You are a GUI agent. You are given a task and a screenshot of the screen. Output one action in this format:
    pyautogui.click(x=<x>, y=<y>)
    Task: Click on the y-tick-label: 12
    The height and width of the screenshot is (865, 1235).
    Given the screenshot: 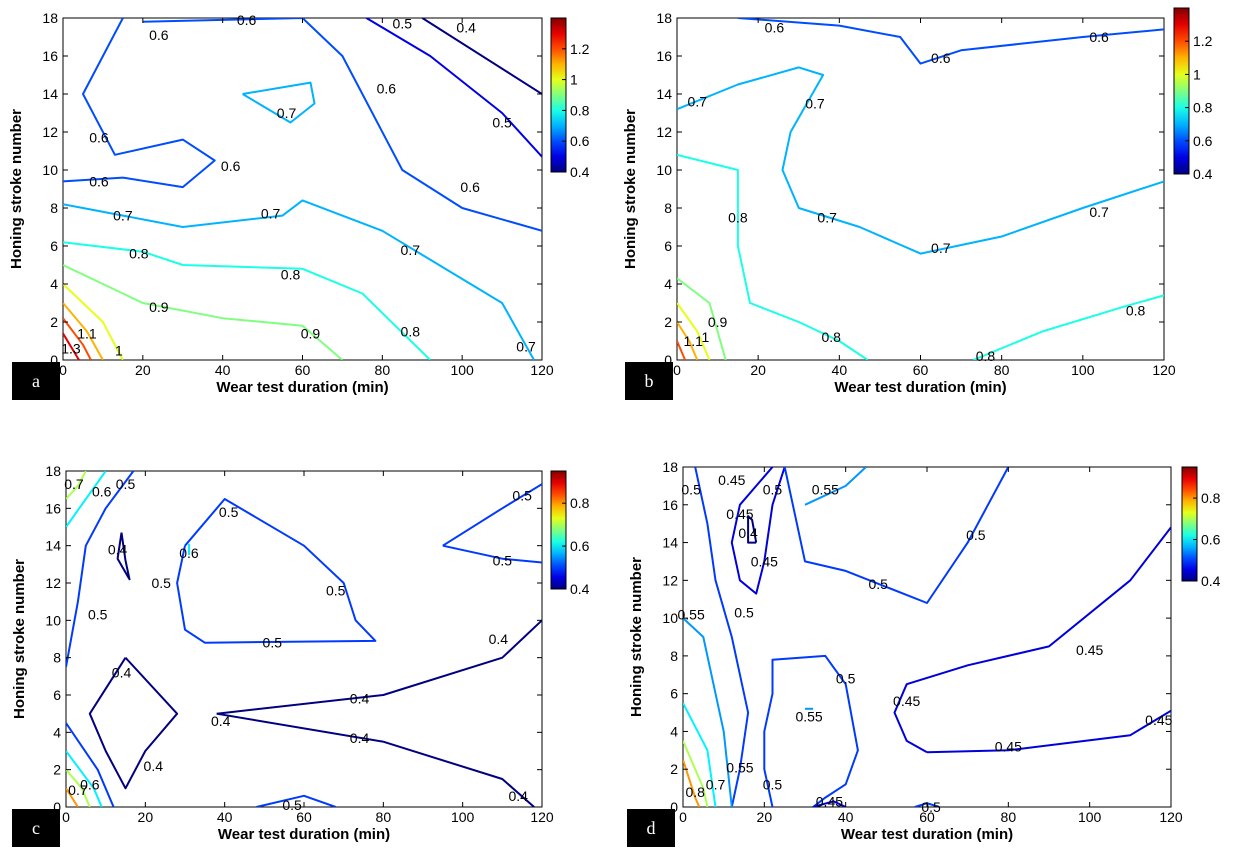 What is the action you would take?
    pyautogui.click(x=53, y=583)
    